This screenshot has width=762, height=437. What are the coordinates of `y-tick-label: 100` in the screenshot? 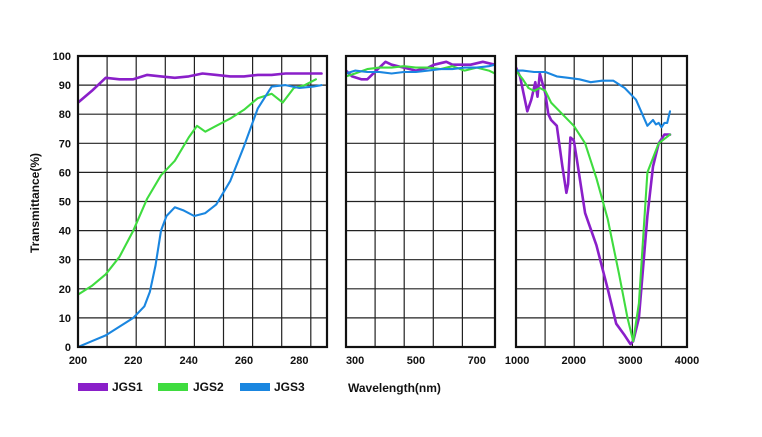 It's located at (62, 57).